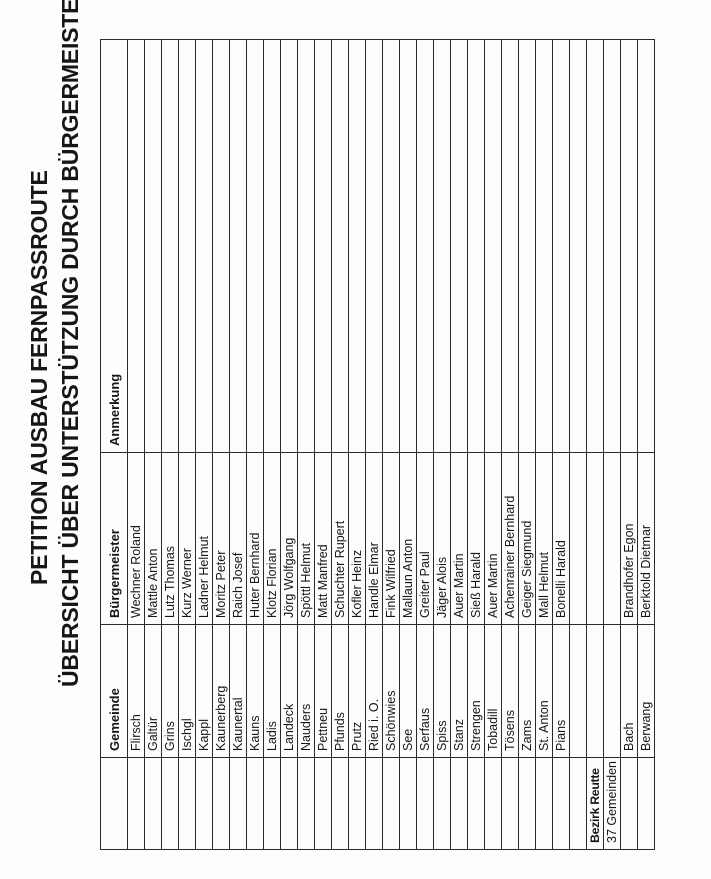 The width and height of the screenshot is (711, 879). Describe the element at coordinates (442, 538) in the screenshot. I see `cell-buergermeister: Jäger Alois` at that location.